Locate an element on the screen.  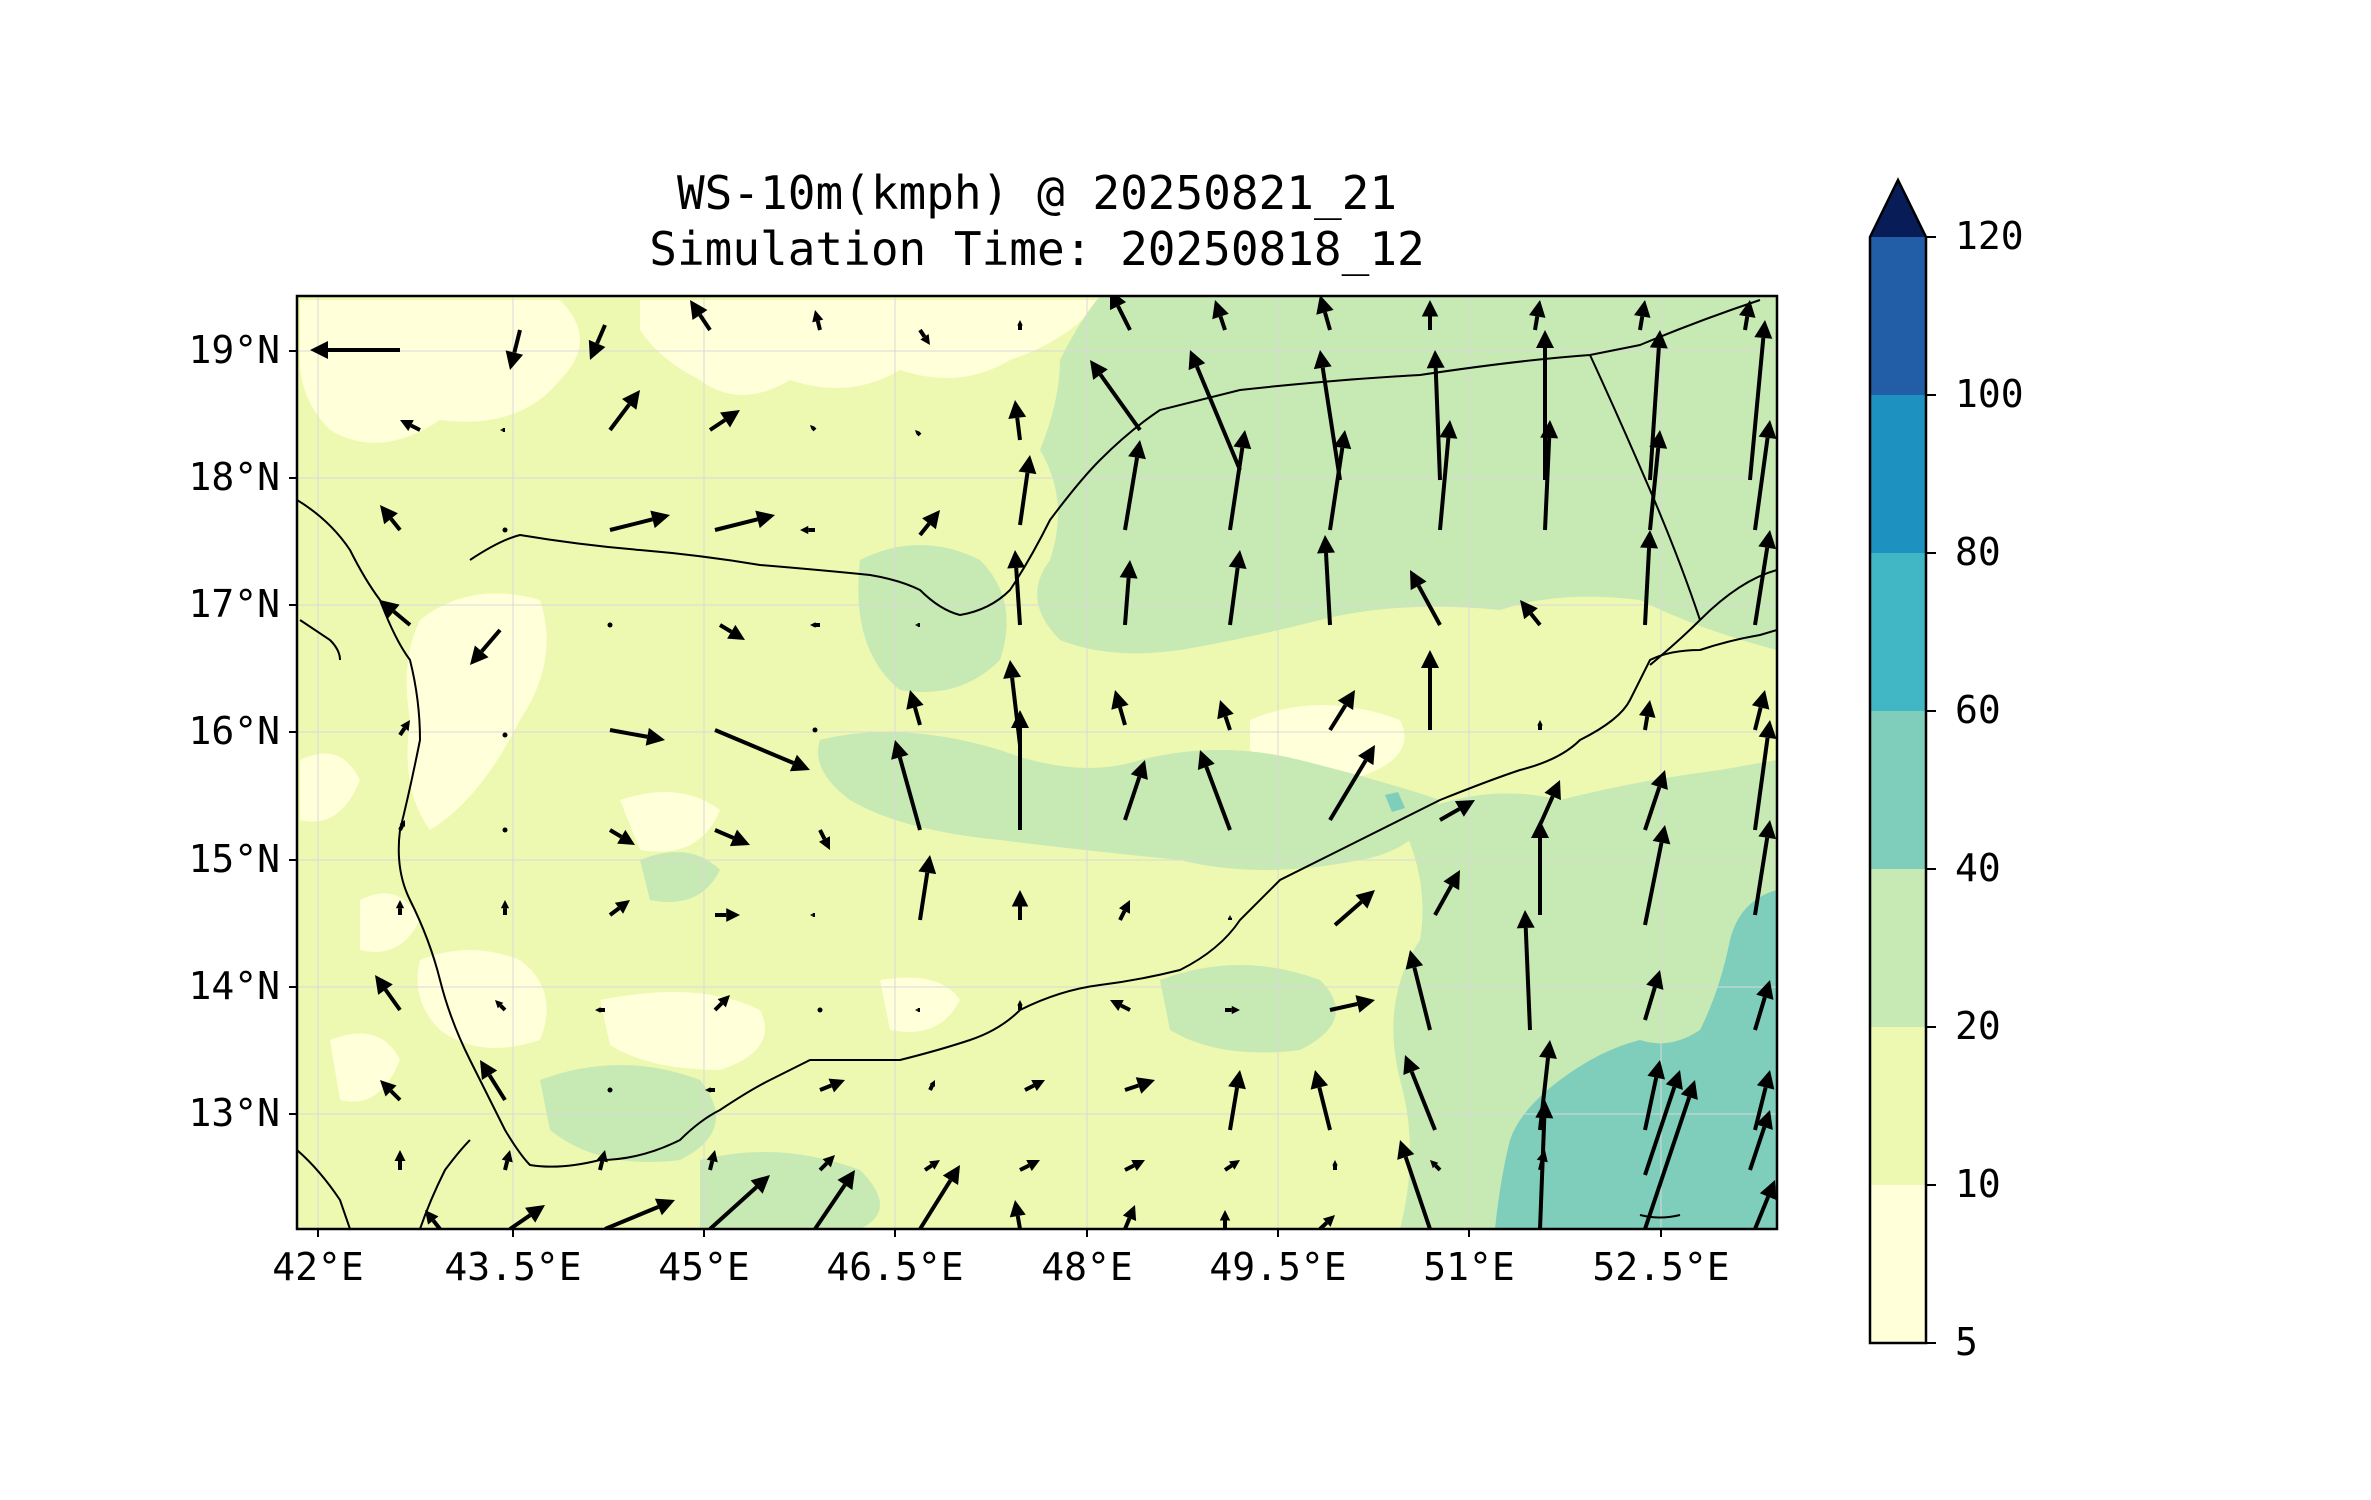
colorbar-label-5: 5 is located at coordinates (1966, 1342).